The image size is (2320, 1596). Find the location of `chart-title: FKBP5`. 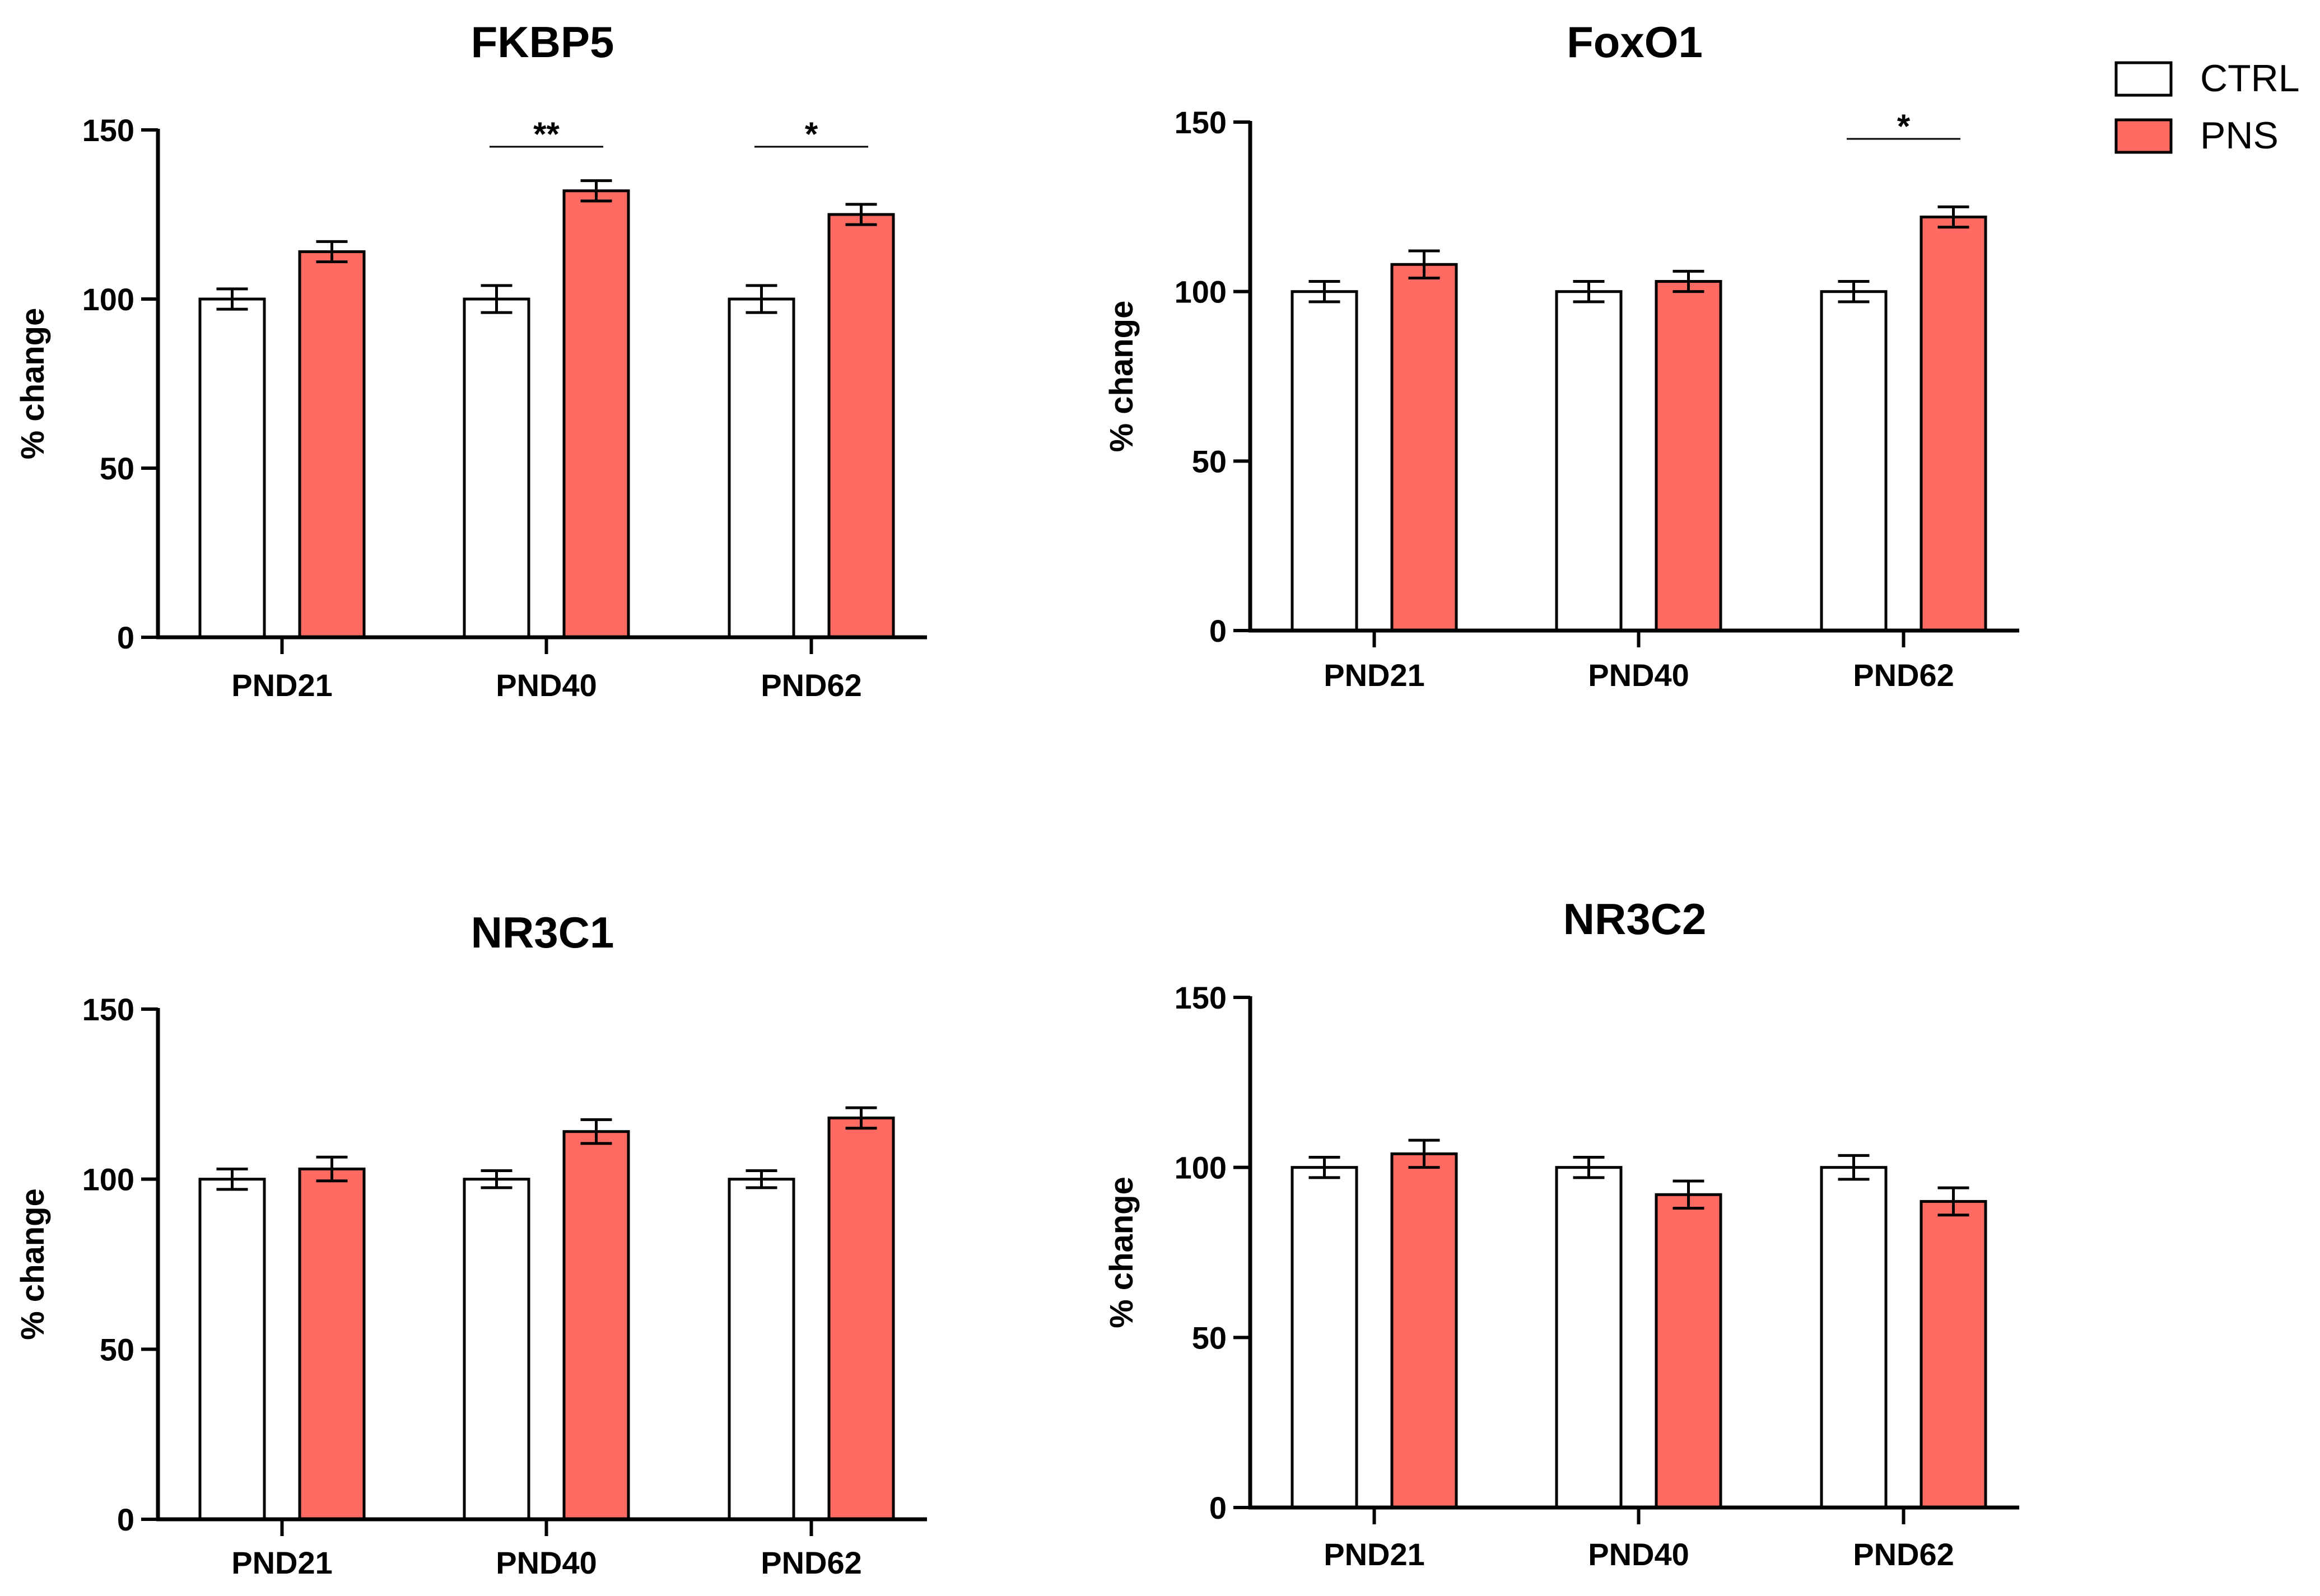

chart-title: FKBP5 is located at coordinates (542, 42).